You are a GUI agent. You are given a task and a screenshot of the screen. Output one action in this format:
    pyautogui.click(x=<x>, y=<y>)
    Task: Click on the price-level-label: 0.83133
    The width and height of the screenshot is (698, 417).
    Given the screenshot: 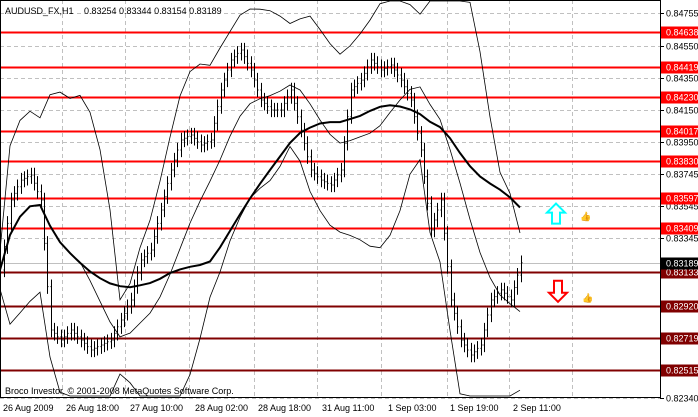 What is the action you would take?
    pyautogui.click(x=682, y=273)
    